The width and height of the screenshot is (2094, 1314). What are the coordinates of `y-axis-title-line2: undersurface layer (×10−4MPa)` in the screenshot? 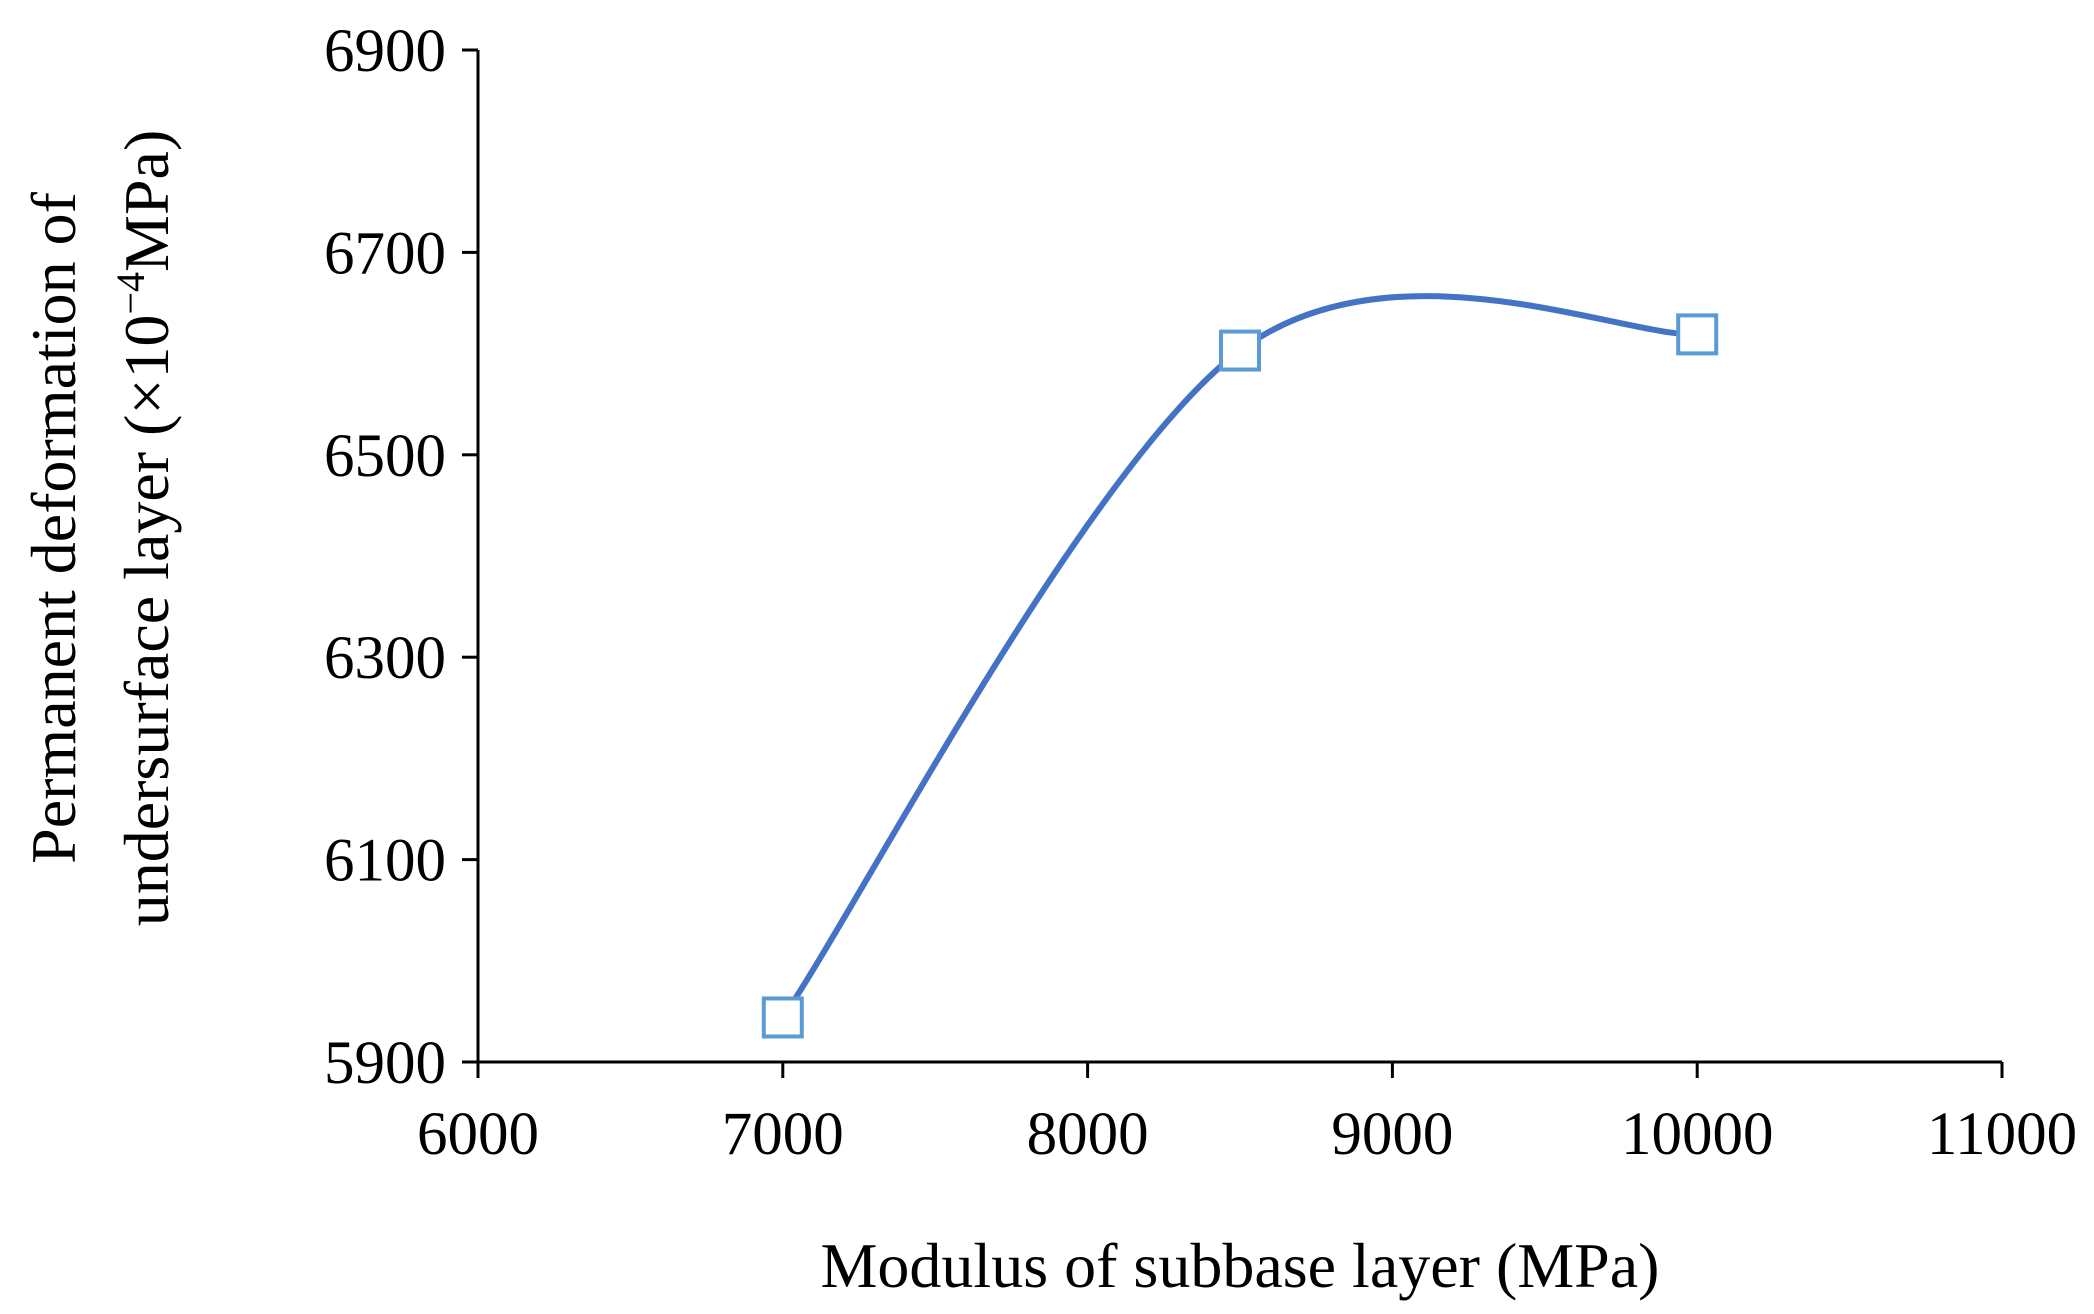 It's located at (145, 528).